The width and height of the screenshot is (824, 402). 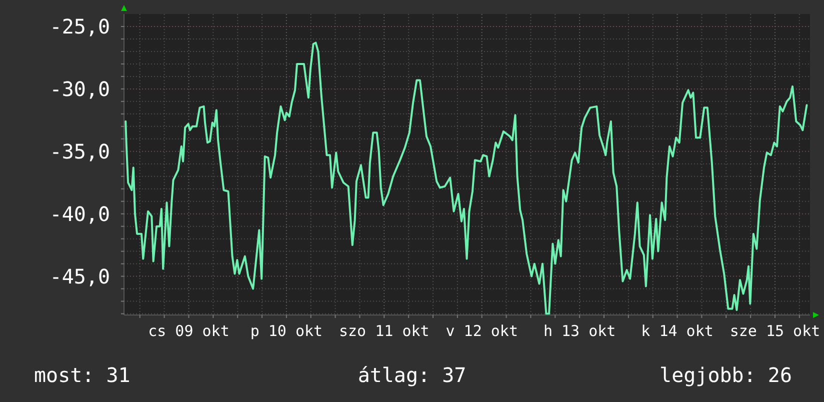 I want to click on x-tick-label: v 12 okt, so click(x=482, y=331).